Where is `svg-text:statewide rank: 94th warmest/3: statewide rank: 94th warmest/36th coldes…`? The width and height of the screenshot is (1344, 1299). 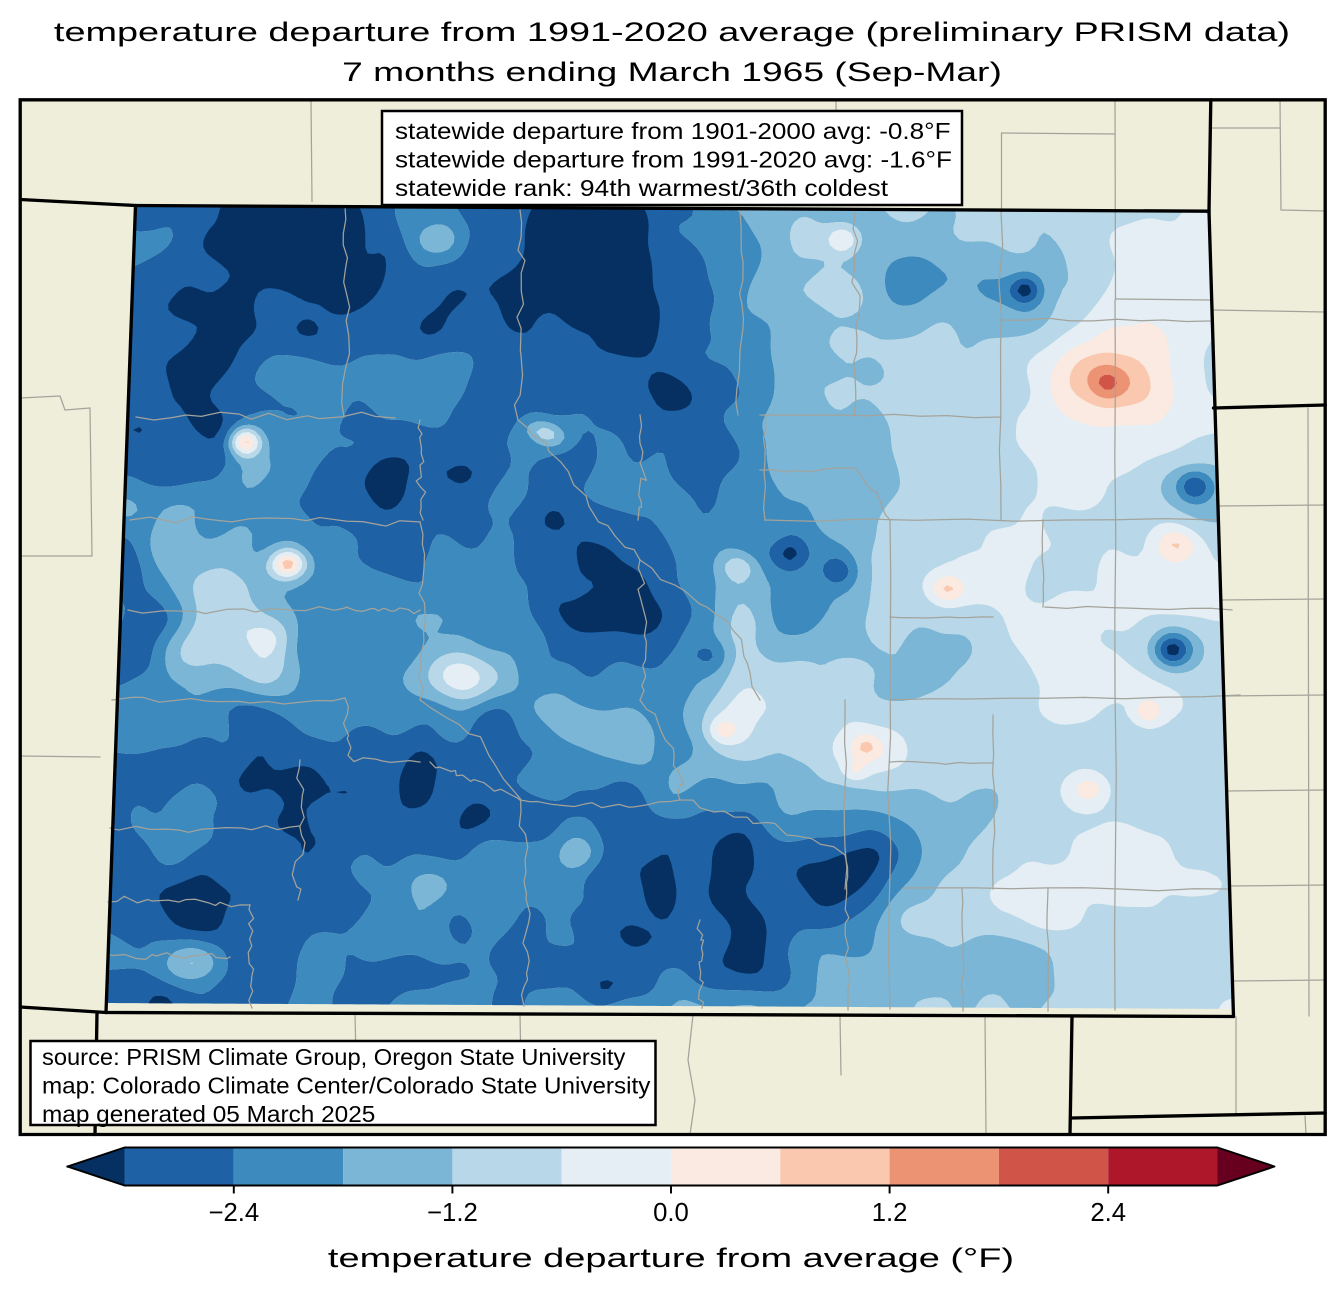 svg-text:statewide rank: 94th warmest/3: statewide rank: 94th warmest/36th coldes… is located at coordinates (642, 188).